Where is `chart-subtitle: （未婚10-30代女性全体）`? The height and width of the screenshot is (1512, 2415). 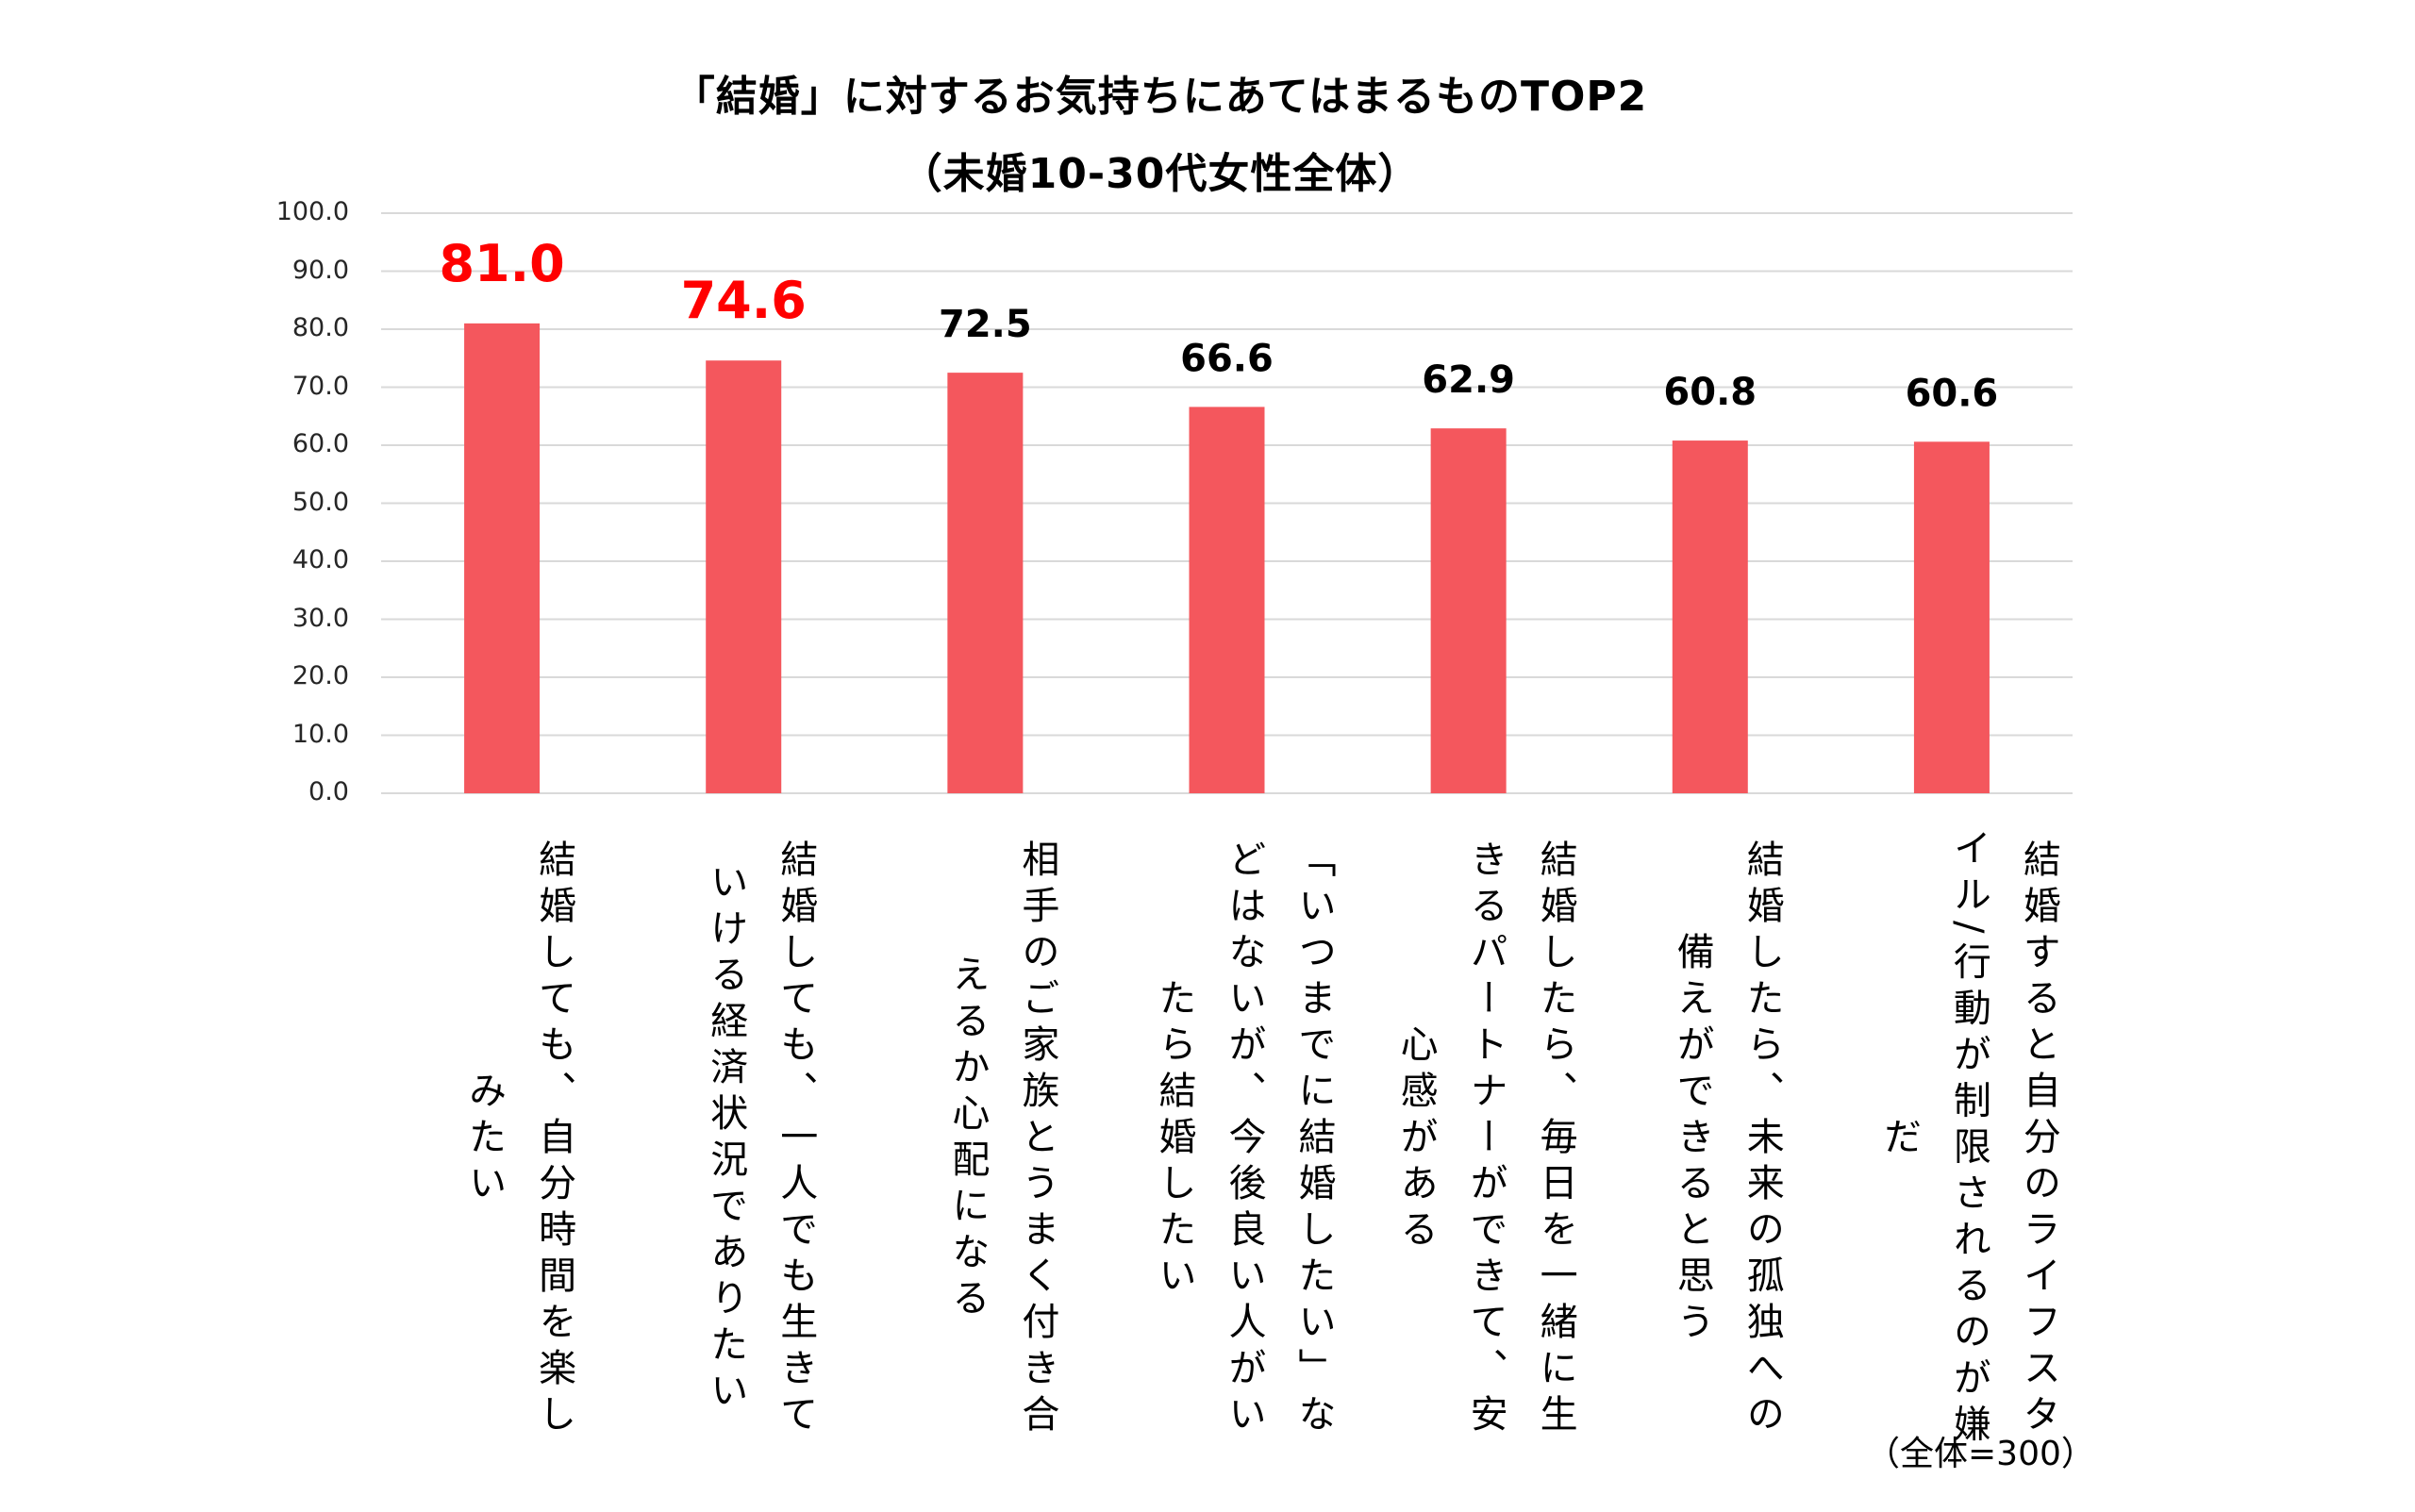
chart-subtitle: （未婚10-30代女性全体） is located at coordinates (1160, 174).